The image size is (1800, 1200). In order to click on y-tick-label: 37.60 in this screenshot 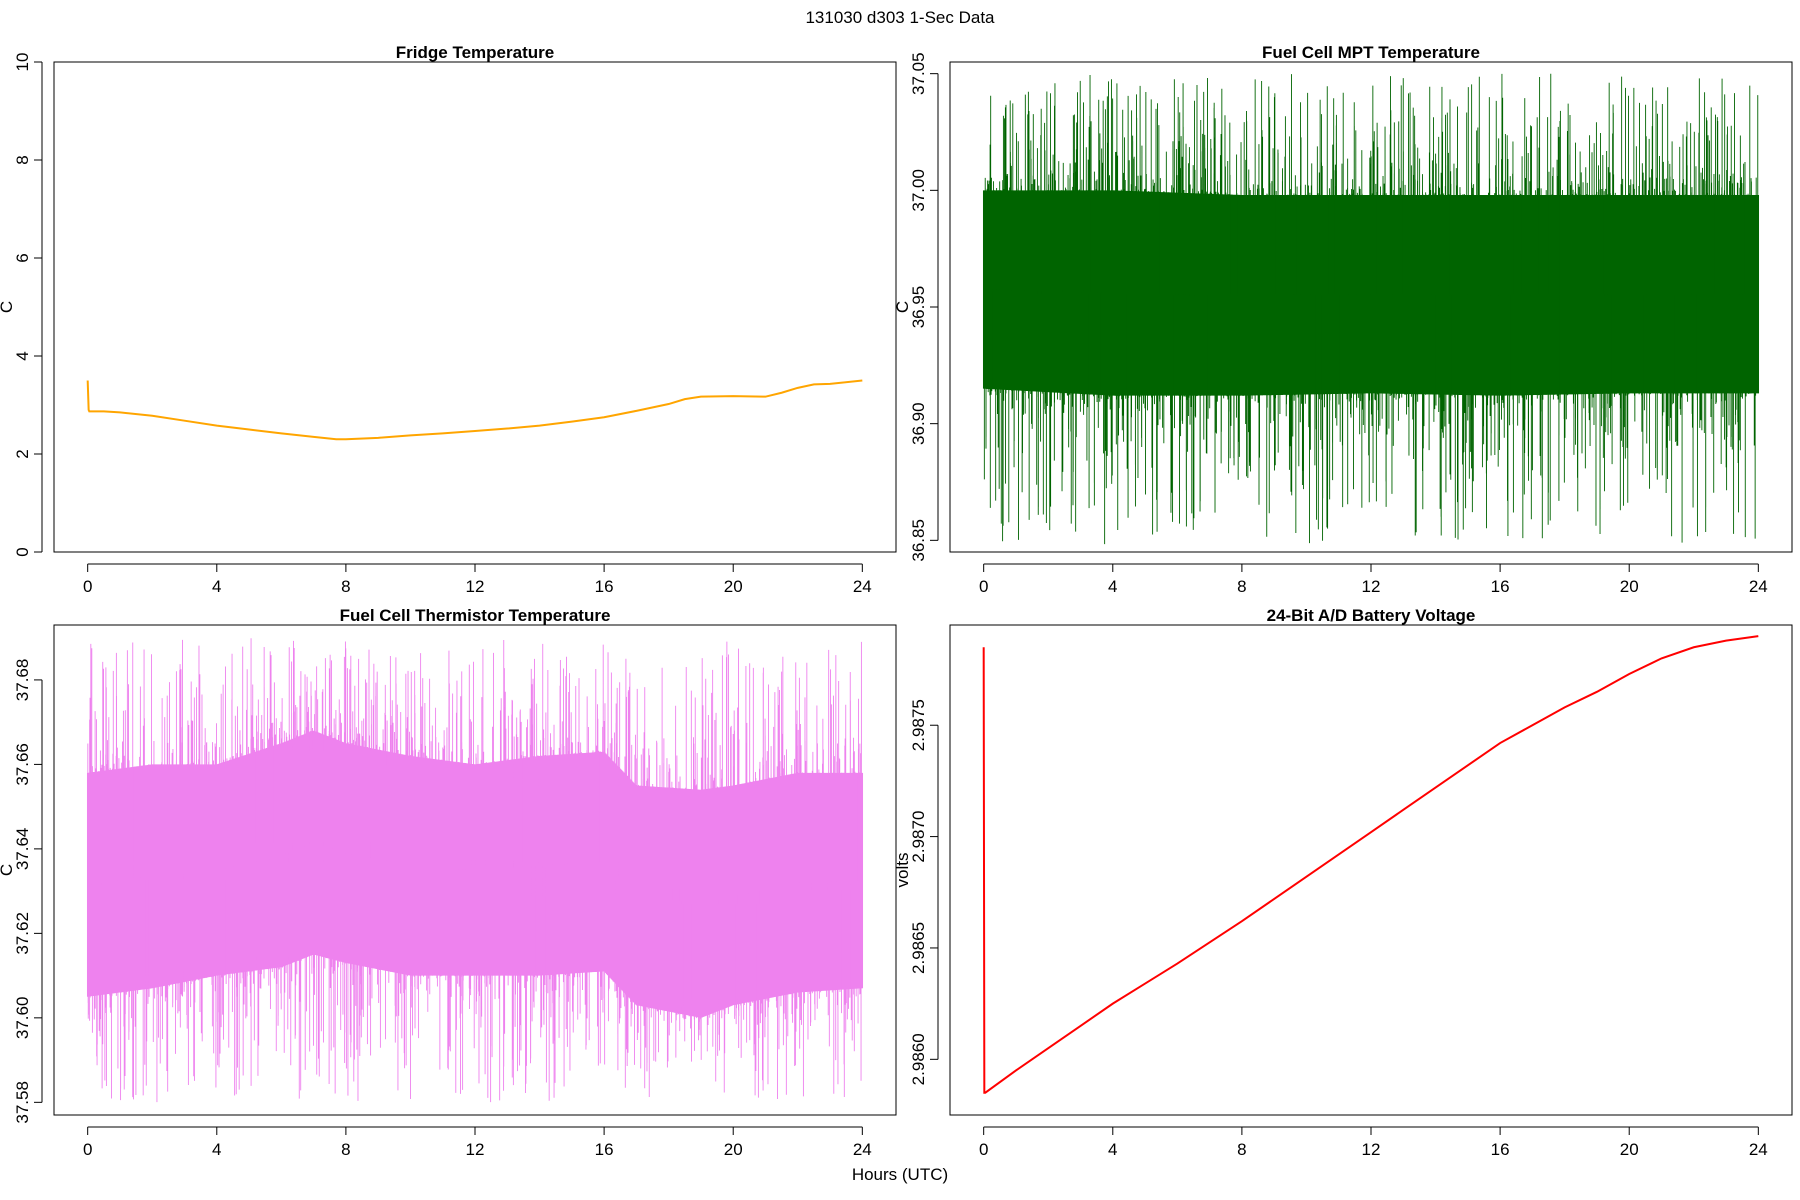, I will do `click(22, 1018)`.